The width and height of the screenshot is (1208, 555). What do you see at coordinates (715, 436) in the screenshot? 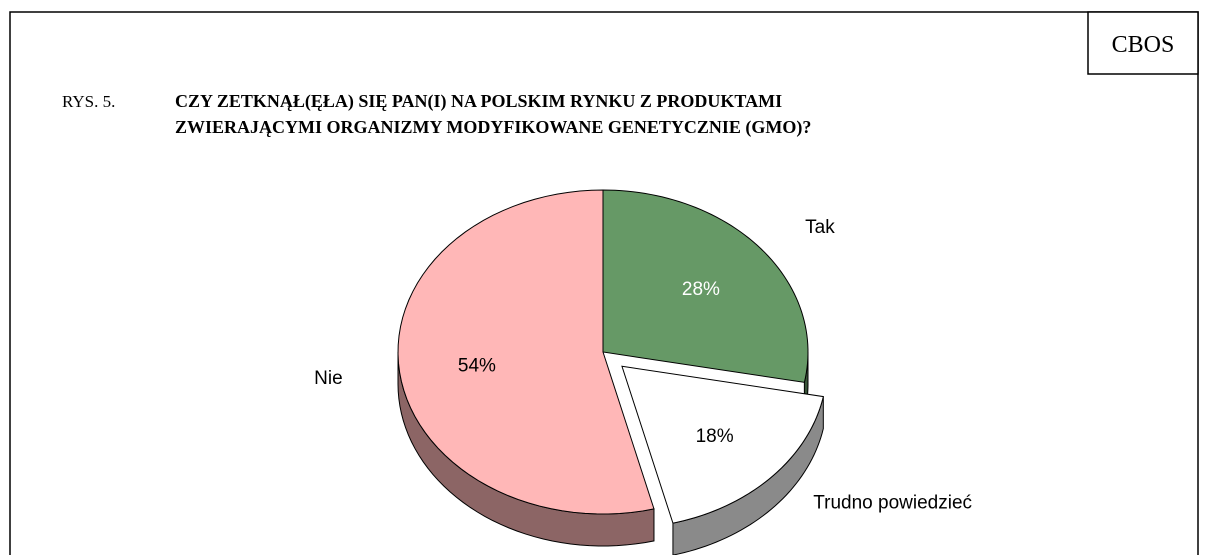
I see `value-label: 18%` at bounding box center [715, 436].